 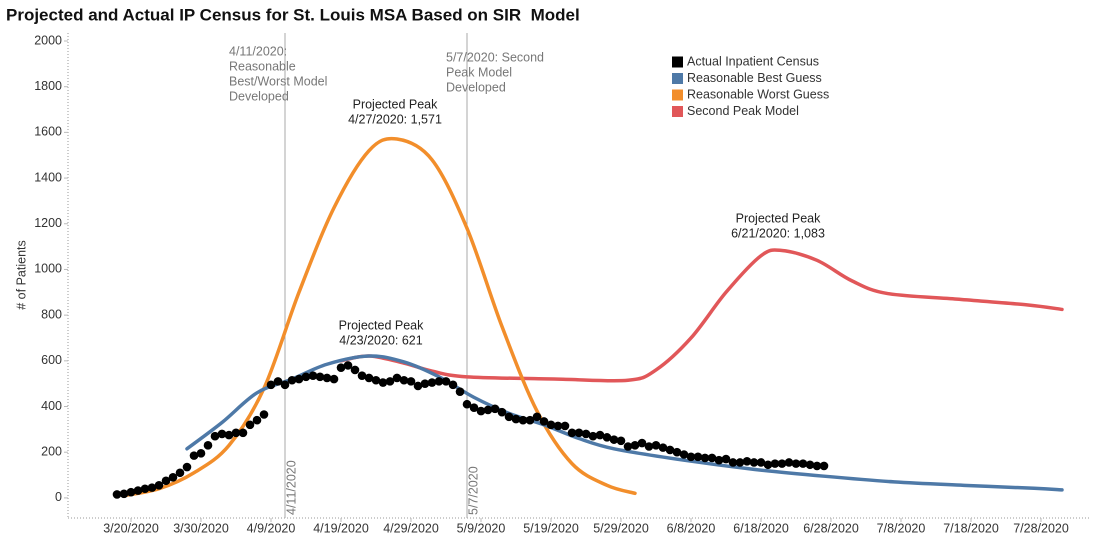 What do you see at coordinates (258, 51) in the screenshot?
I see `reference-note: 4/11/2020:` at bounding box center [258, 51].